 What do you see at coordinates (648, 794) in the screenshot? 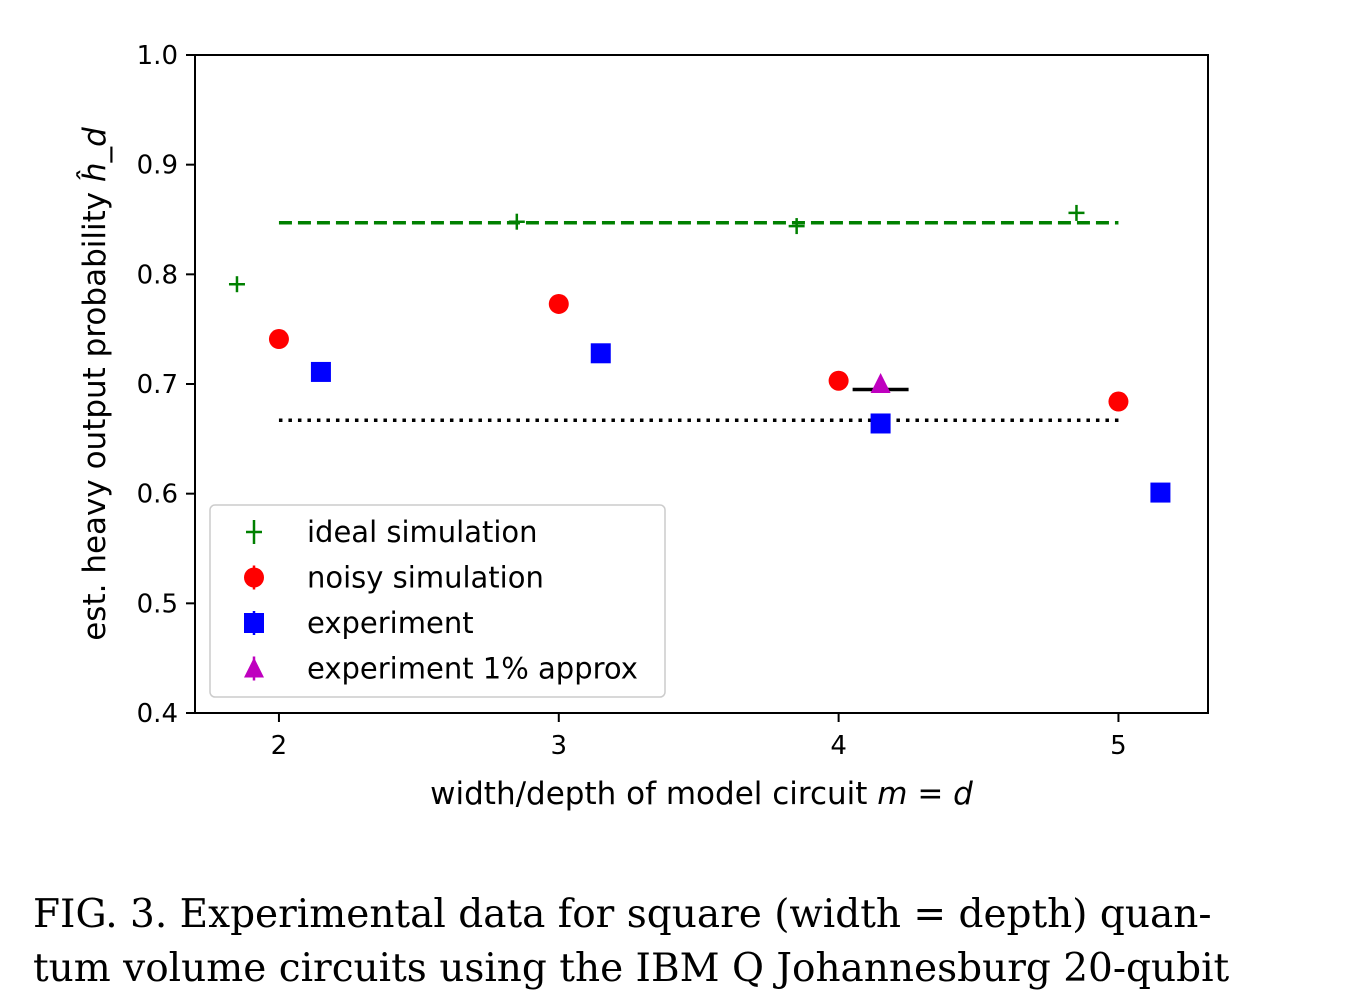
I see `x-axis-label-text: width/depth of model circuit` at bounding box center [648, 794].